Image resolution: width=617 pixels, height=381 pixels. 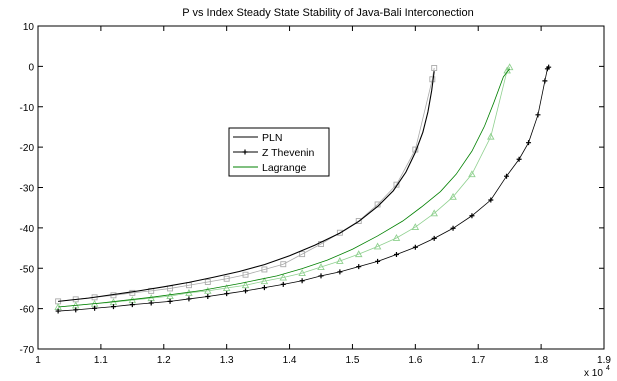 I want to click on y-tick-label: 10, so click(x=29, y=27).